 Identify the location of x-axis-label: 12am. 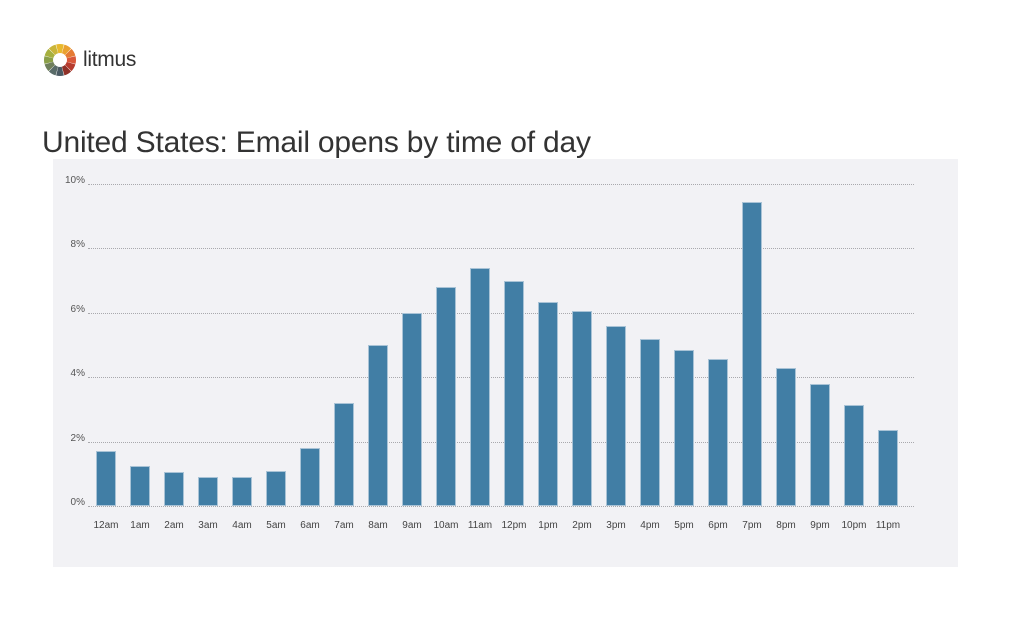
(106, 525).